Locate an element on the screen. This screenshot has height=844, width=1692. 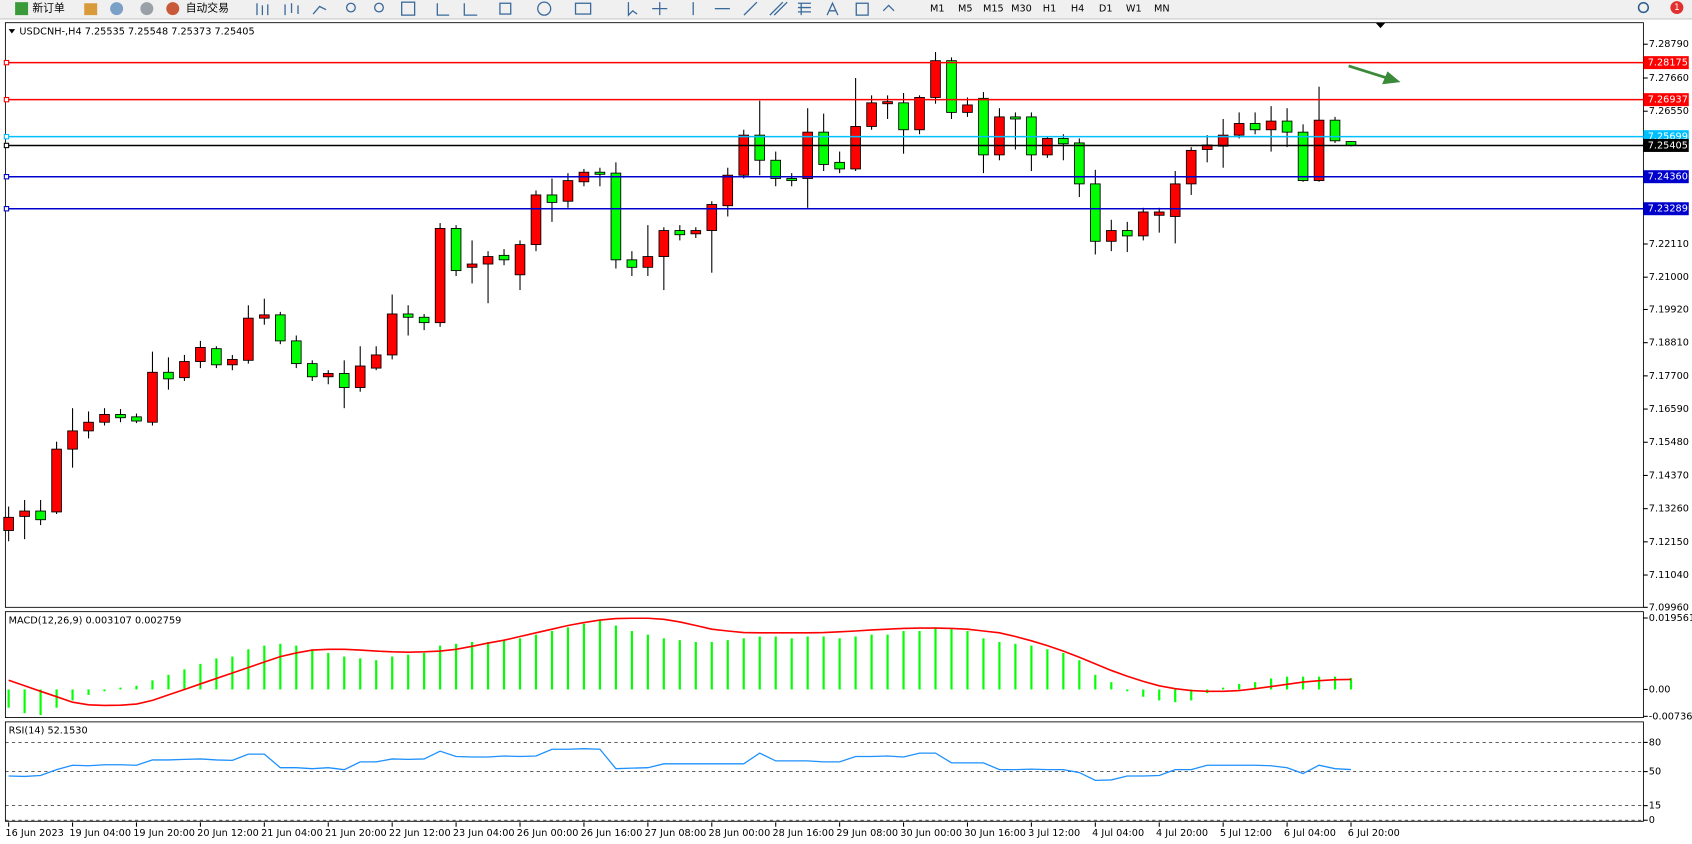
x-tick-label: 26 Jun 16:00 is located at coordinates (612, 833).